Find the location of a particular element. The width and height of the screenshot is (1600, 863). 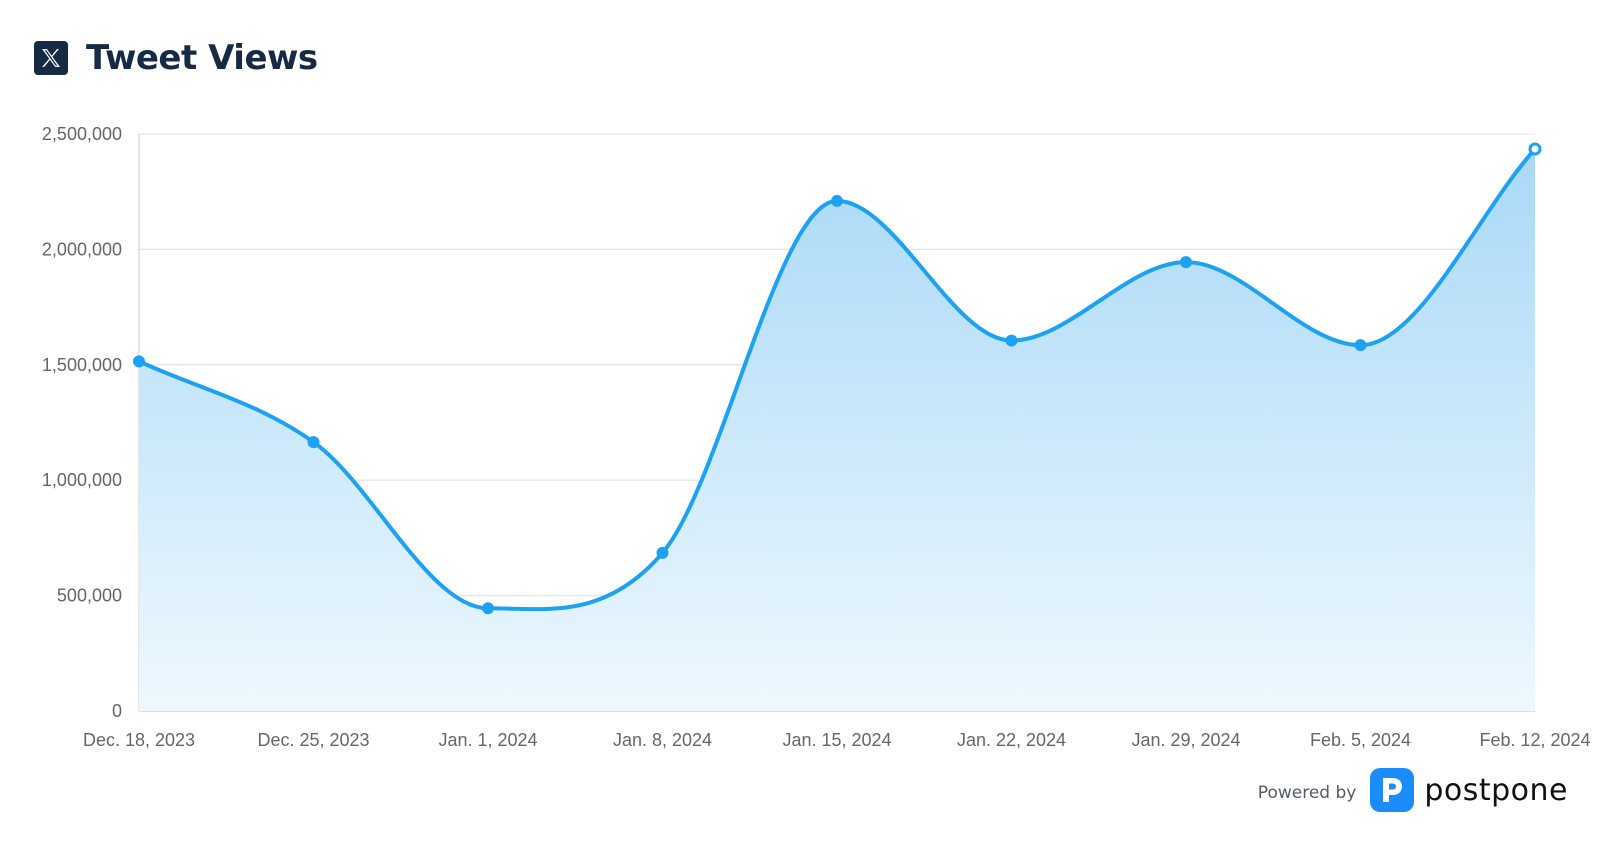

powered-by-label: Powered by is located at coordinates (1307, 793).